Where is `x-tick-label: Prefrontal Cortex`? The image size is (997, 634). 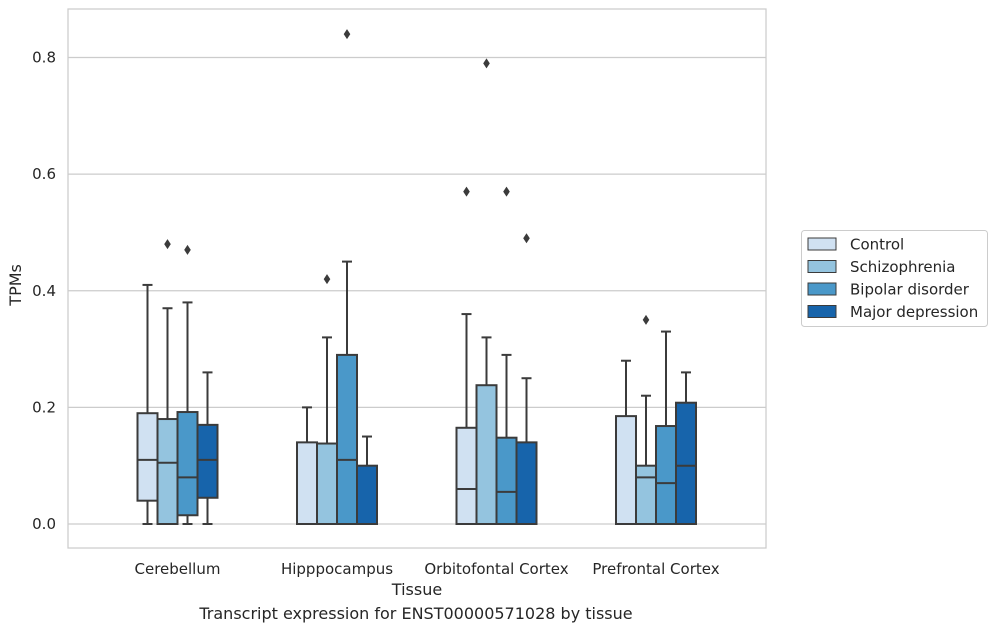 x-tick-label: Prefrontal Cortex is located at coordinates (655, 569).